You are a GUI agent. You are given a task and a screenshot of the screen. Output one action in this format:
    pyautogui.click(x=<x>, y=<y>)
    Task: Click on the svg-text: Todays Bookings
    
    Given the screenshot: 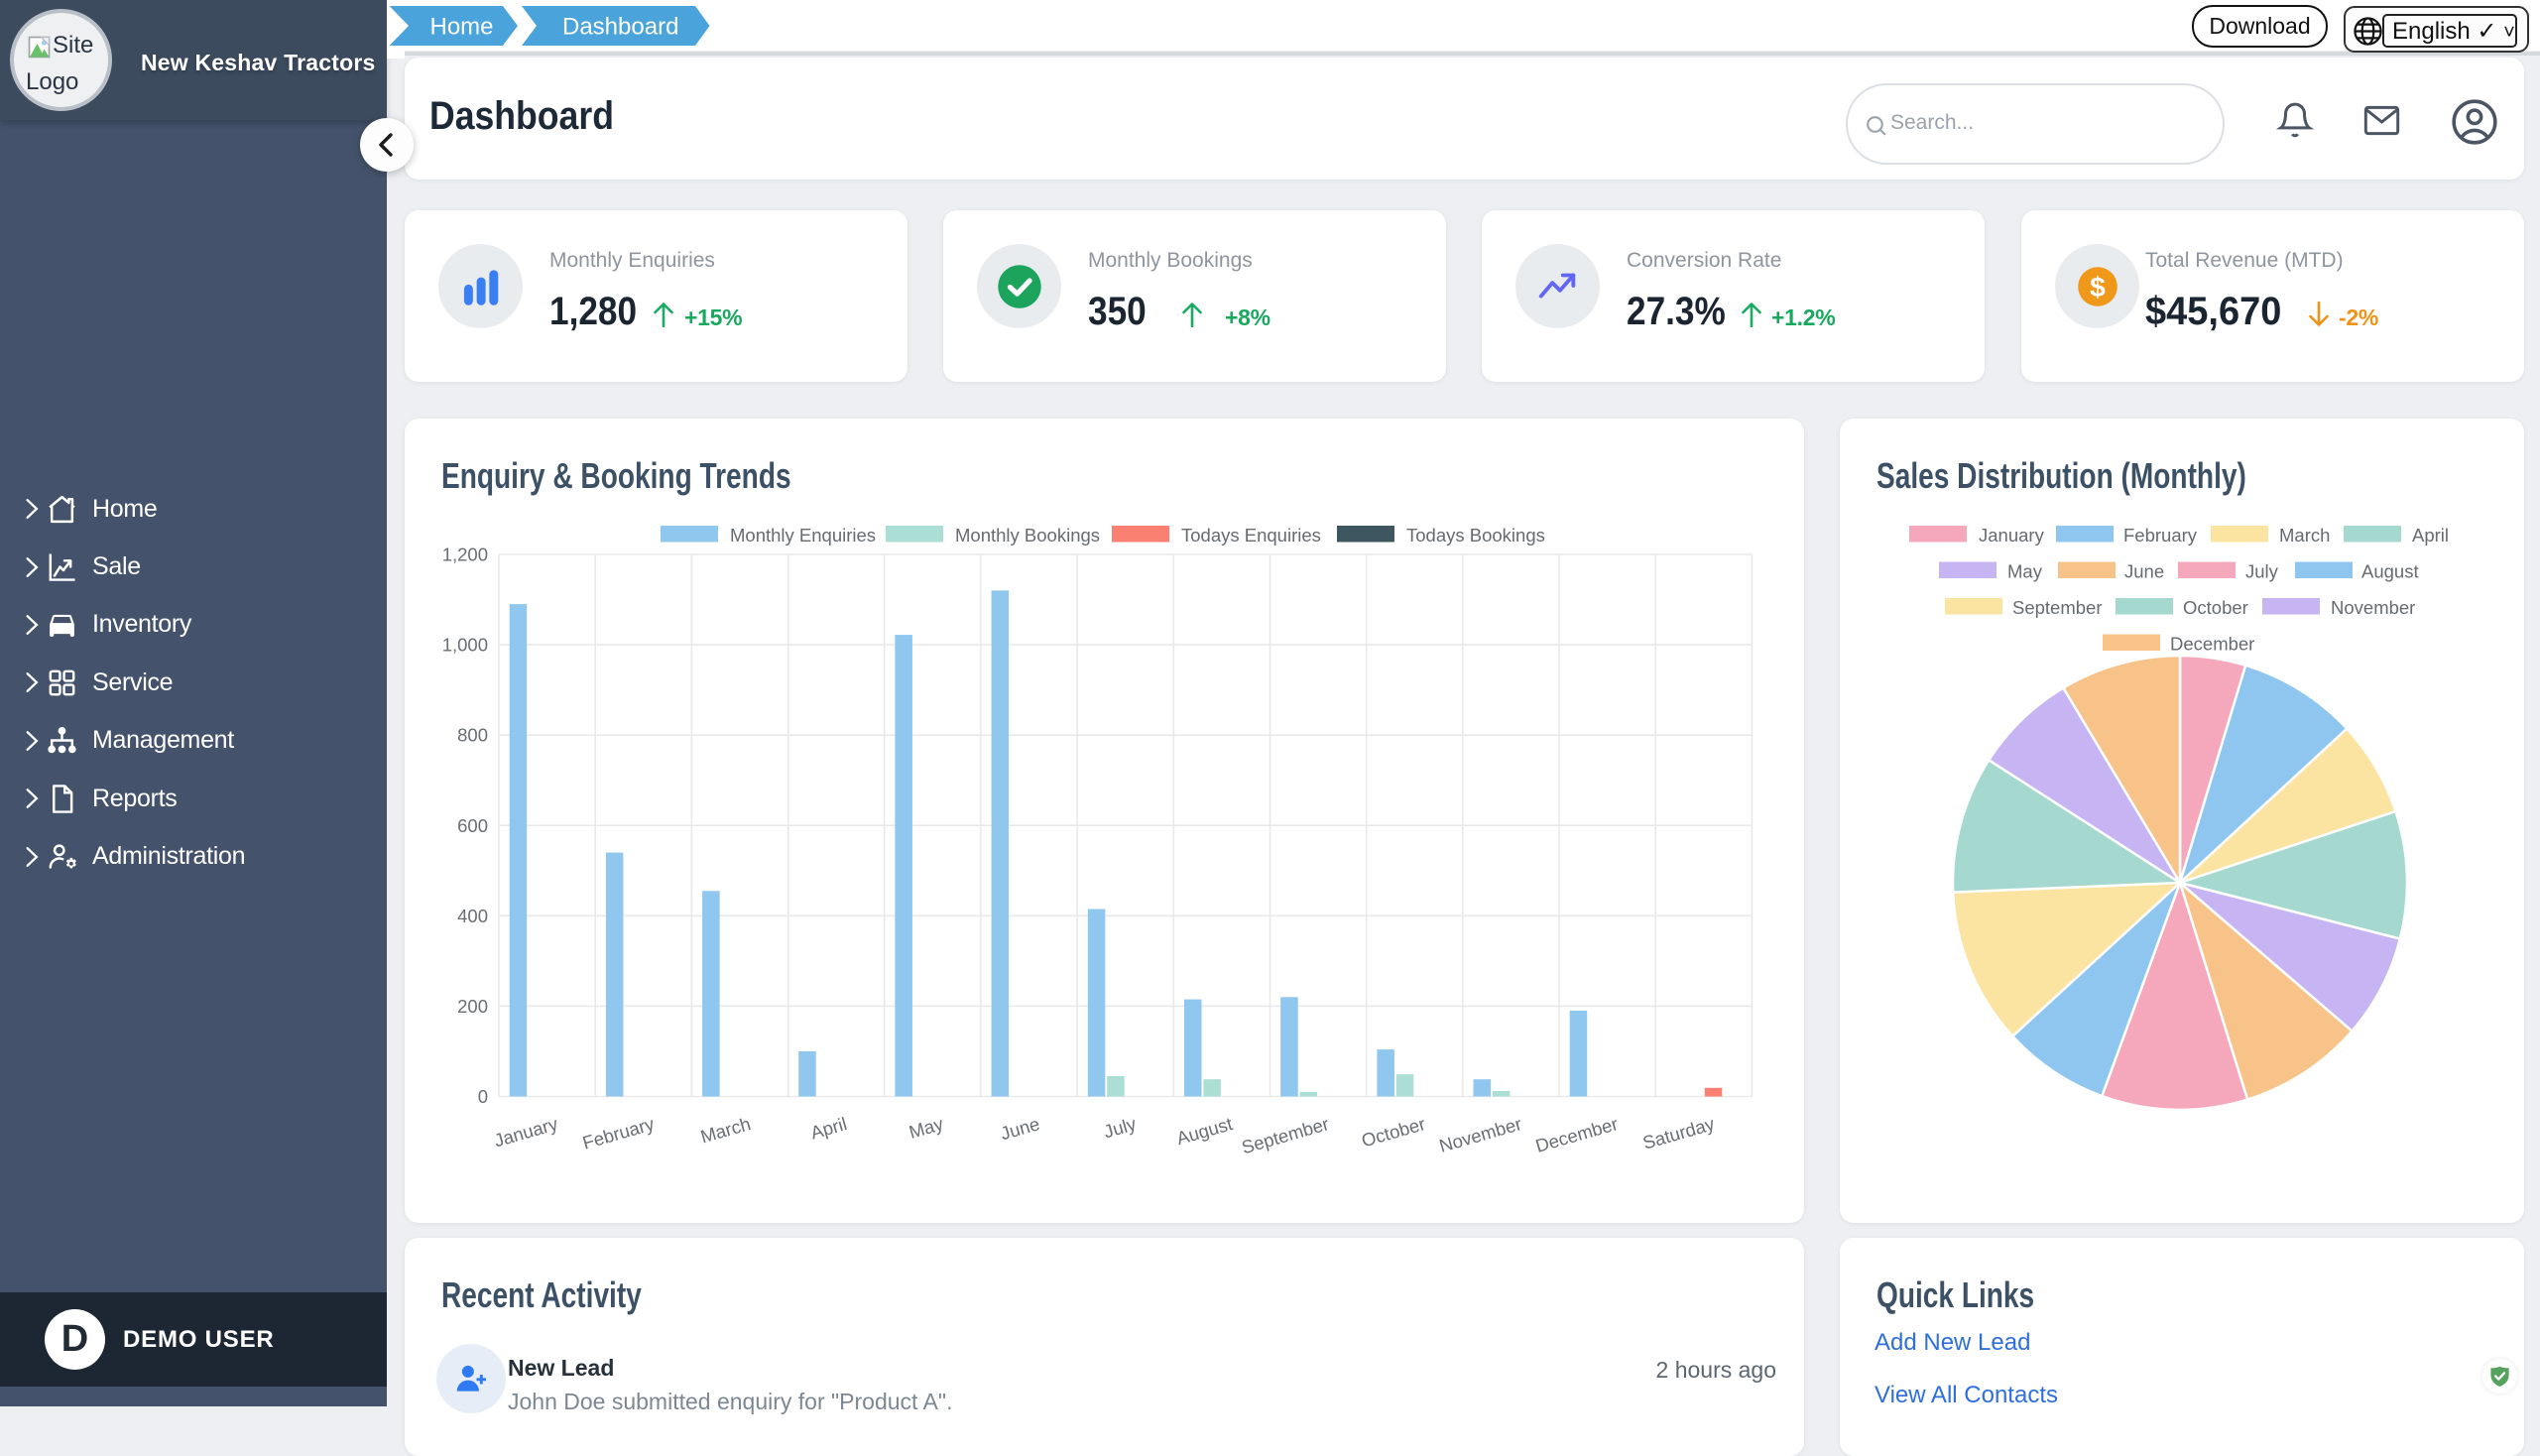 What is the action you would take?
    pyautogui.click(x=1475, y=535)
    